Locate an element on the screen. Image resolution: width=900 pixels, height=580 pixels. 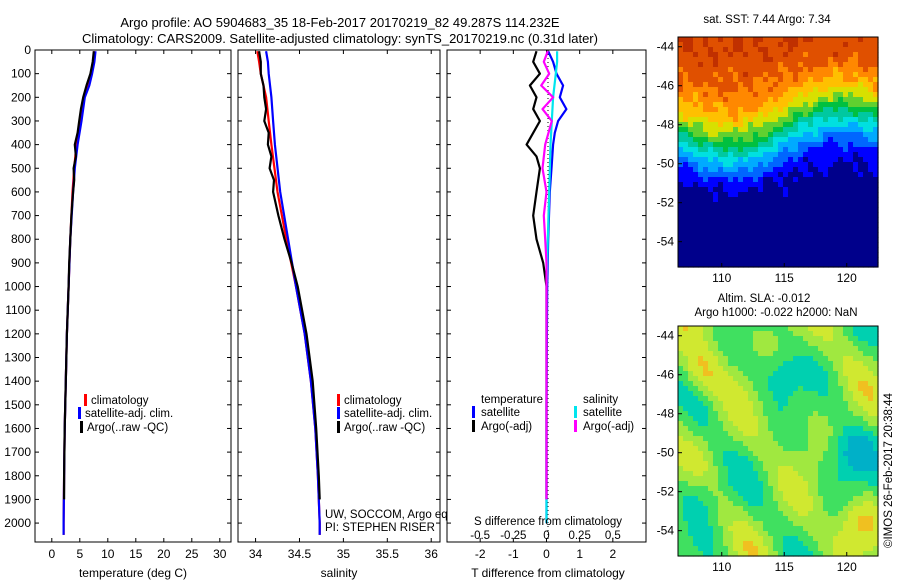
legend-swatch-argo is located at coordinates (338, 427).